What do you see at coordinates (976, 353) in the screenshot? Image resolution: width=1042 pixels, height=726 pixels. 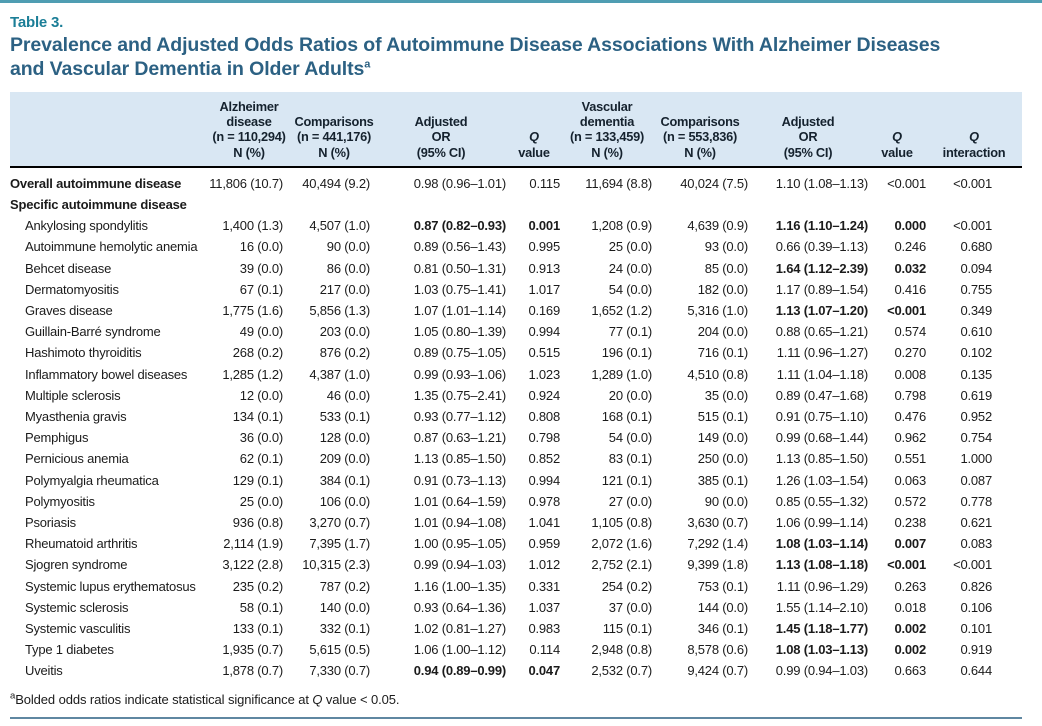 I see `cell-q-interaction: 0.102` at bounding box center [976, 353].